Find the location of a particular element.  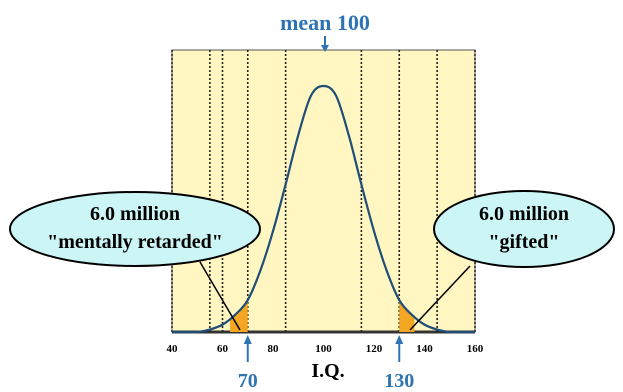

callout-right-pointer is located at coordinates (440, 298).